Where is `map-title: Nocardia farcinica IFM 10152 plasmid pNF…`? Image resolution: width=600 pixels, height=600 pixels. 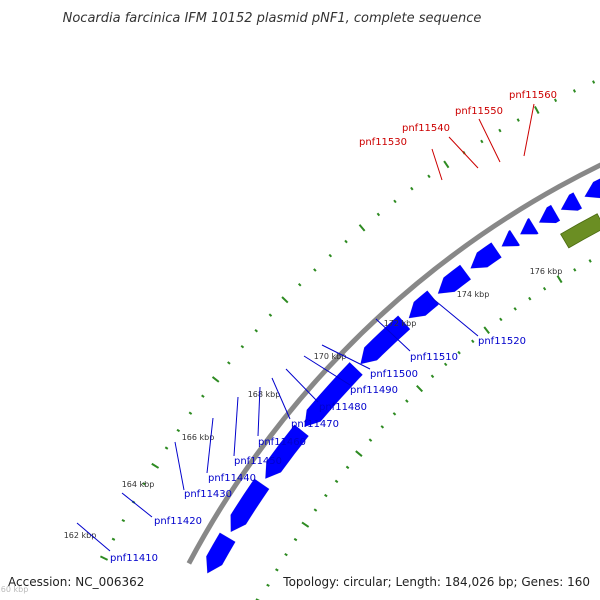 map-title: Nocardia farcinica IFM 10152 plasmid pNF… is located at coordinates (272, 18).